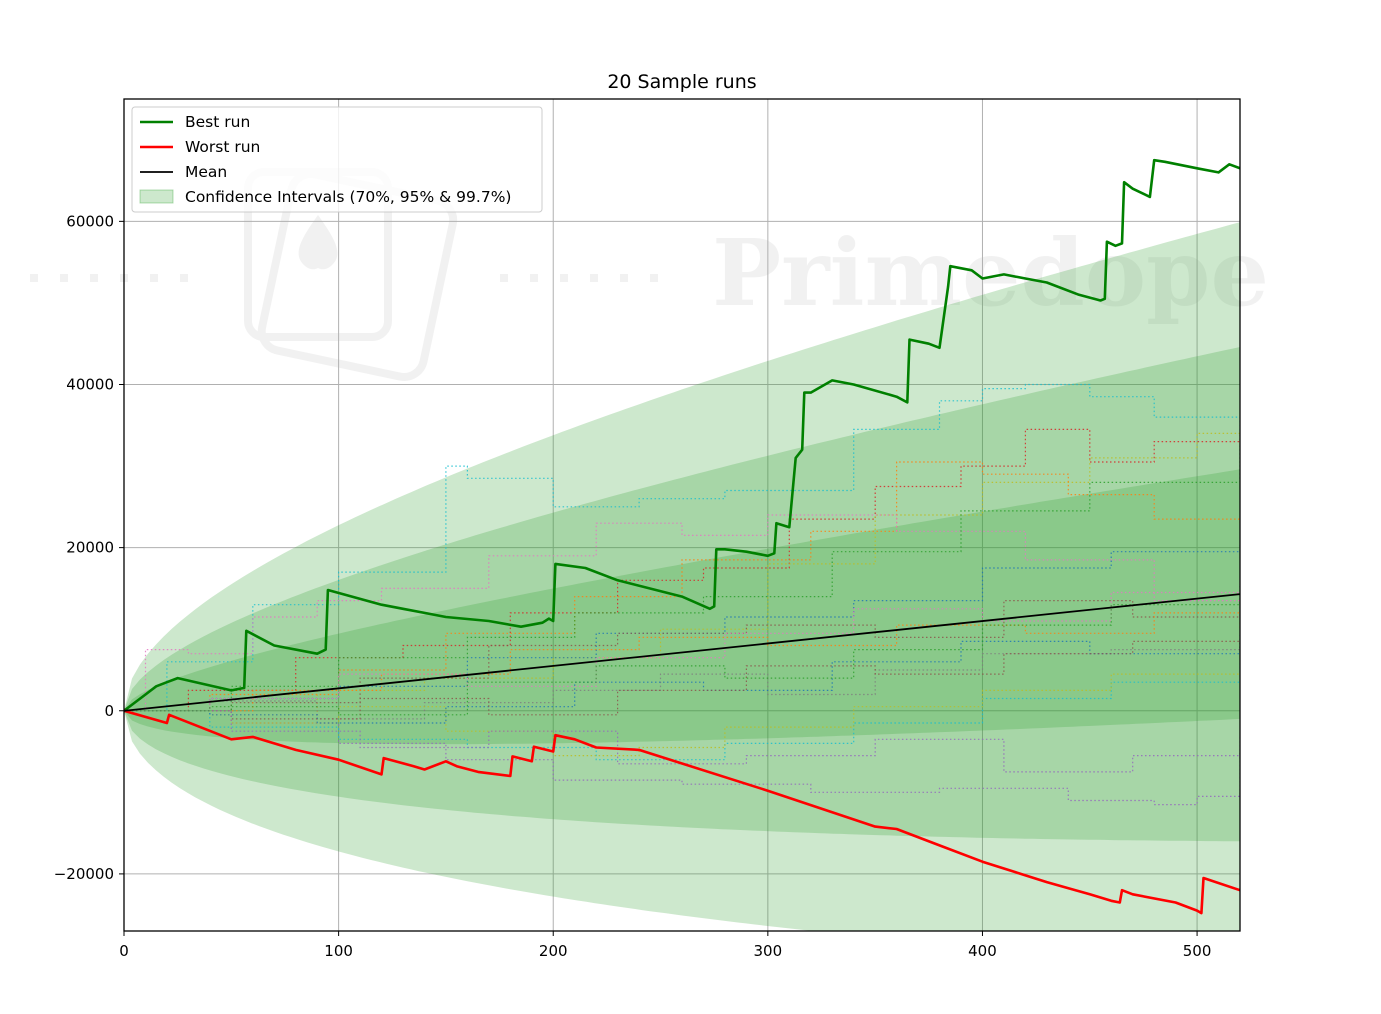  What do you see at coordinates (217, 122) in the screenshot?
I see `legend-label-1: Best run` at bounding box center [217, 122].